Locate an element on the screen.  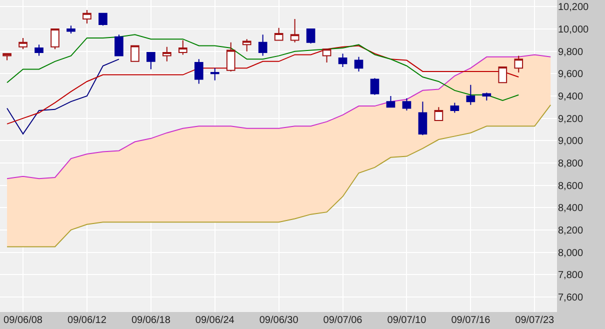
x-tick-label: 09/06/12 is located at coordinates (87, 320).